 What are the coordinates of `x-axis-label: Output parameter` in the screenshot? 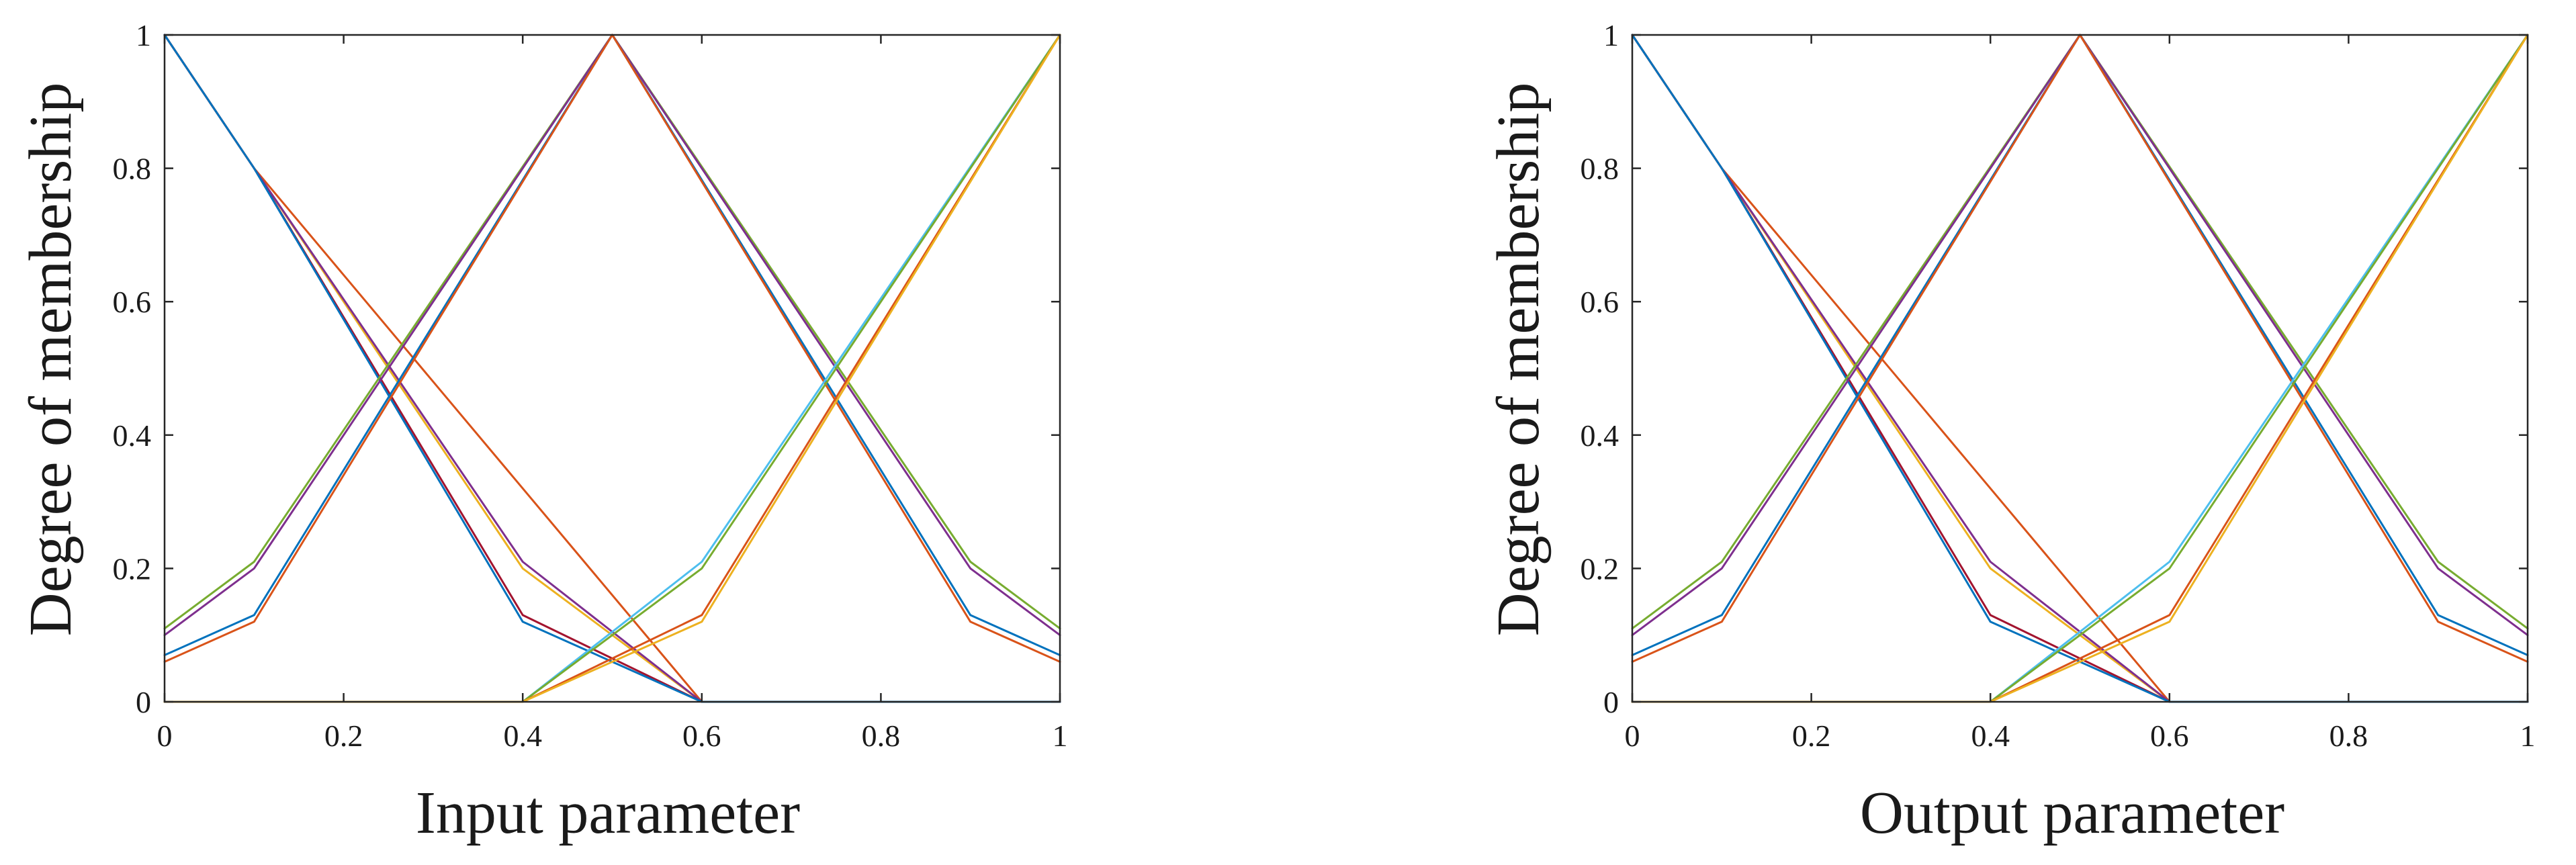 It's located at (2072, 813).